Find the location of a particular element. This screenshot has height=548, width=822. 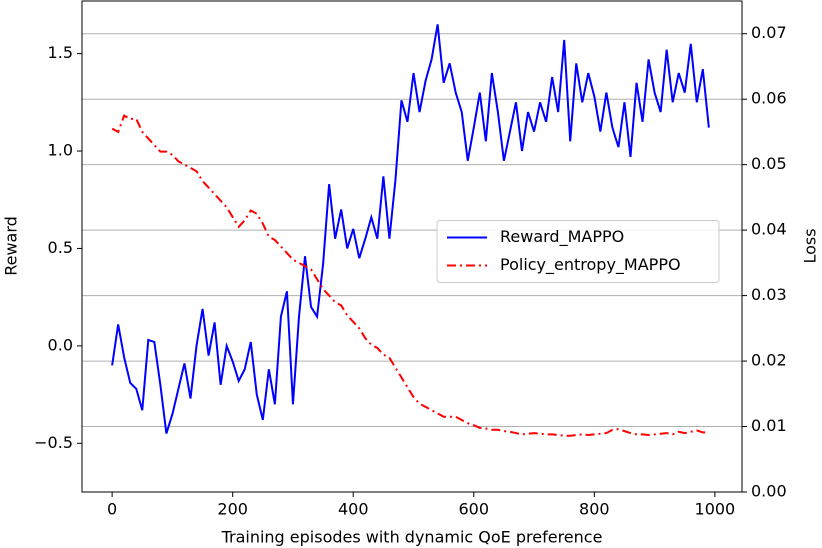

y-tick-label: 1.5 is located at coordinates (60, 52).